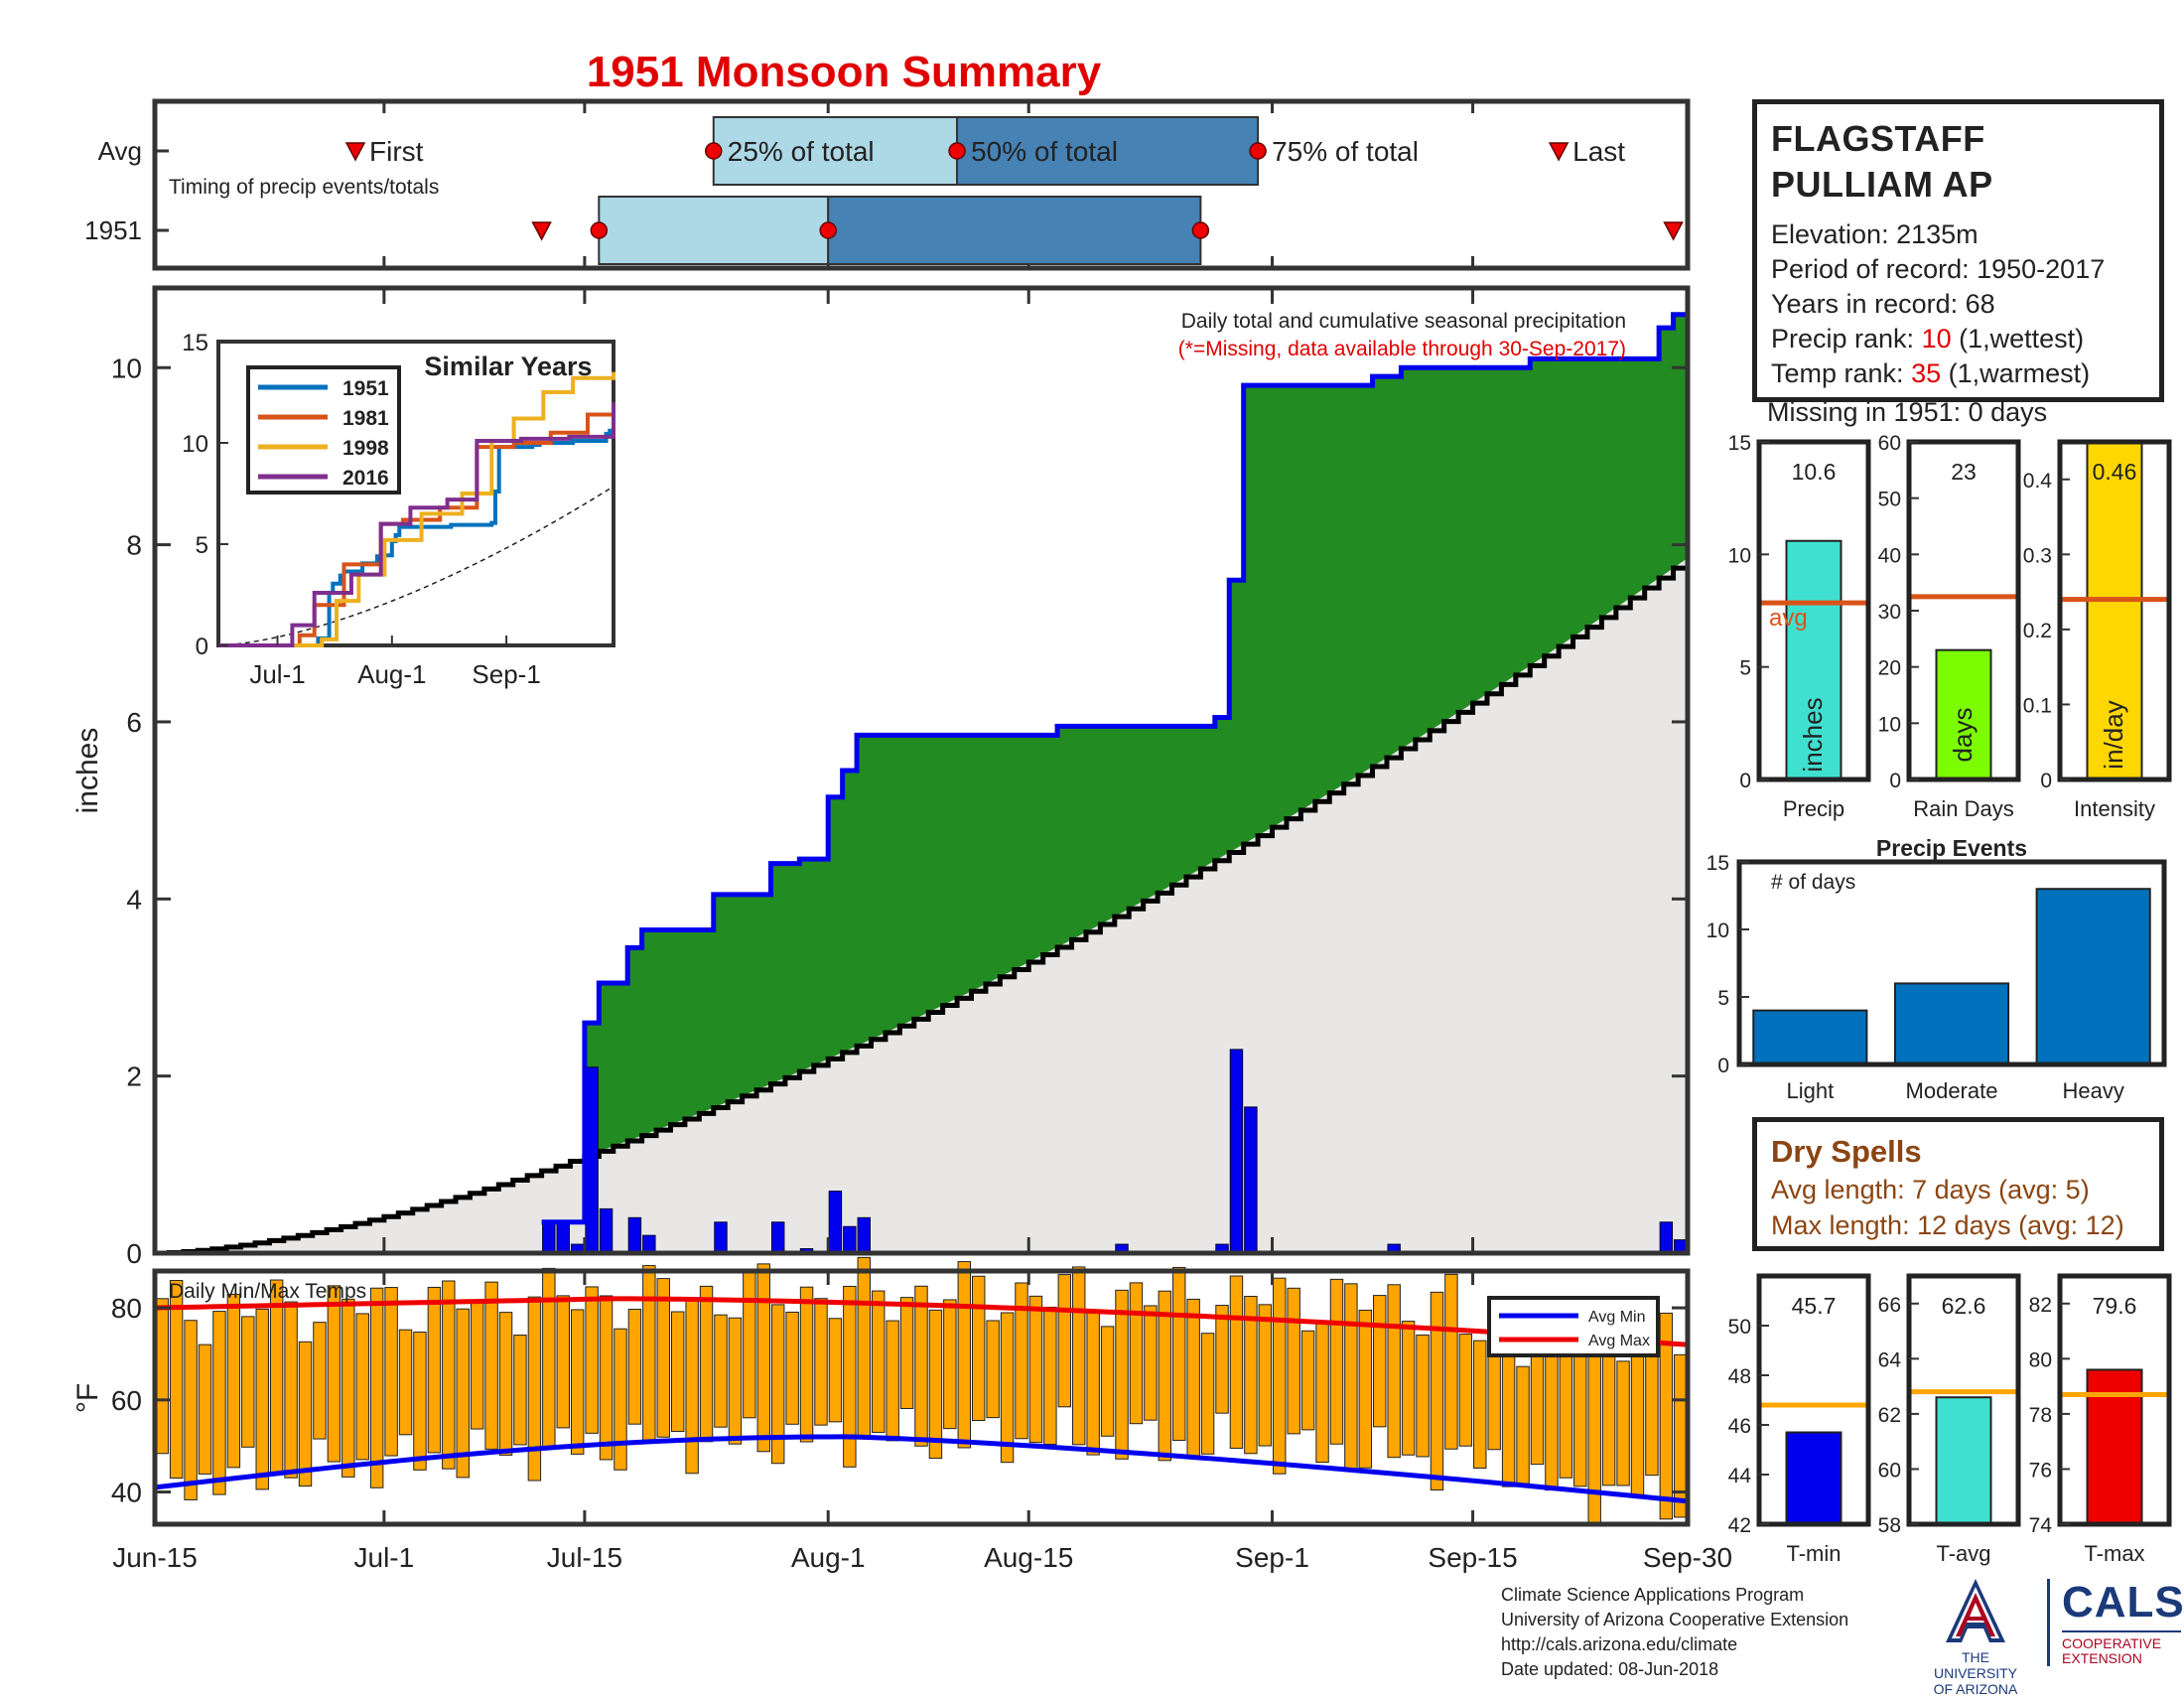 This screenshot has width=2184, height=1697. I want to click on temp-summary-t-max-value-label: 79.6, so click(2115, 1306).